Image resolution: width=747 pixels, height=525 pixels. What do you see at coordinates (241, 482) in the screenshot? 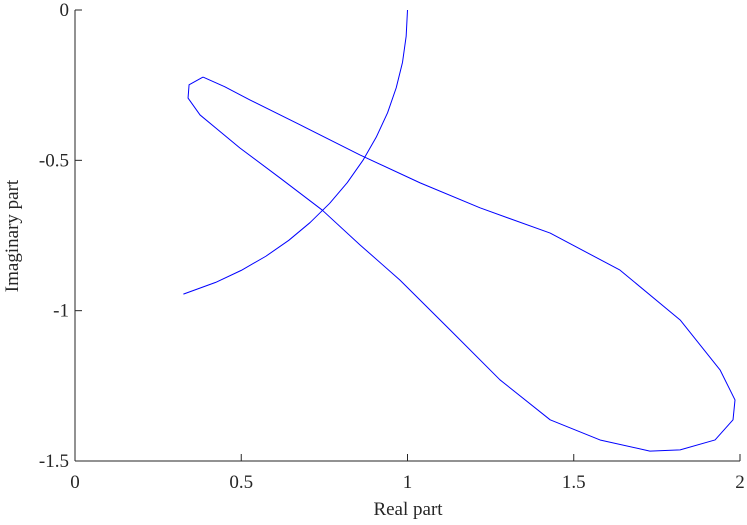
I see `x-tick-label: 0.5` at bounding box center [241, 482].